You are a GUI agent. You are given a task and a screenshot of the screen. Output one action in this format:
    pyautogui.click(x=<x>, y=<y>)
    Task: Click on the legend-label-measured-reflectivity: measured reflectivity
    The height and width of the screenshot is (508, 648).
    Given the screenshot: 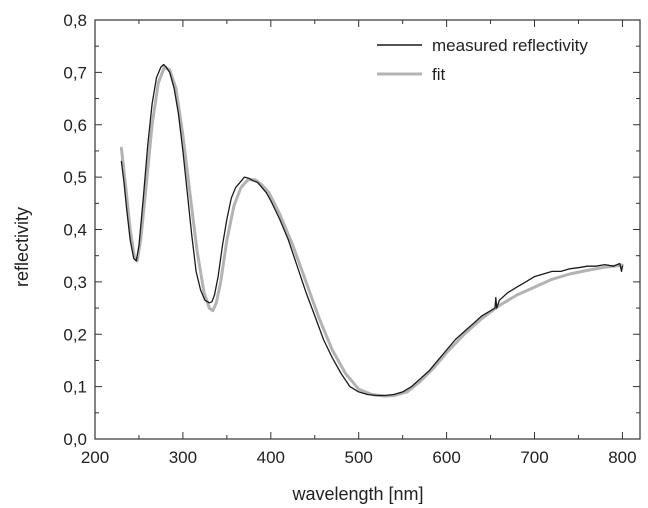 What is the action you would take?
    pyautogui.click(x=510, y=45)
    